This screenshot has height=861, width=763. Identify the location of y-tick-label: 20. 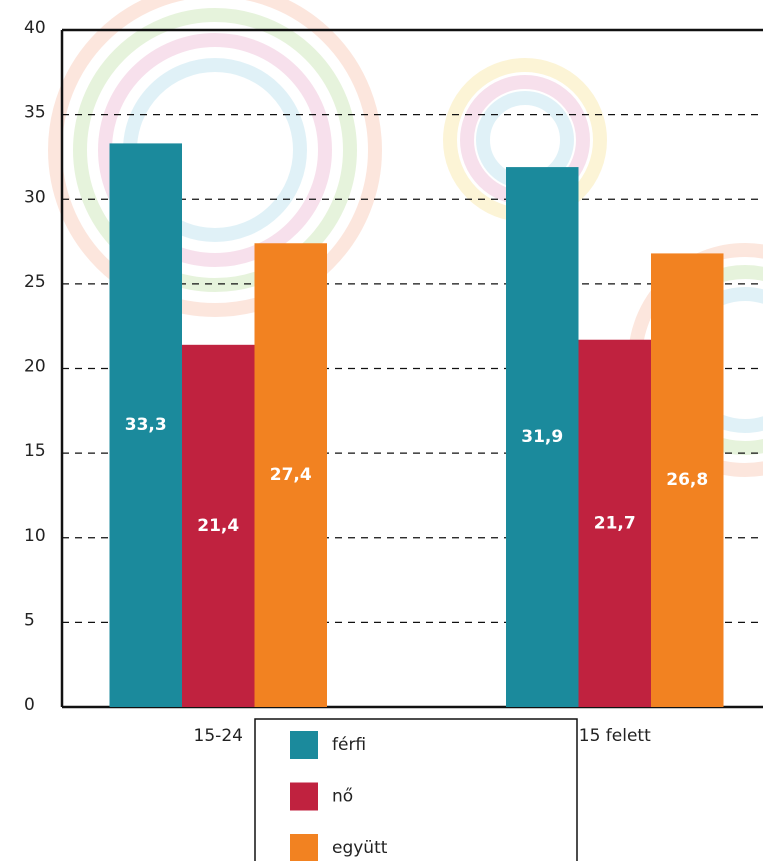
(35, 367).